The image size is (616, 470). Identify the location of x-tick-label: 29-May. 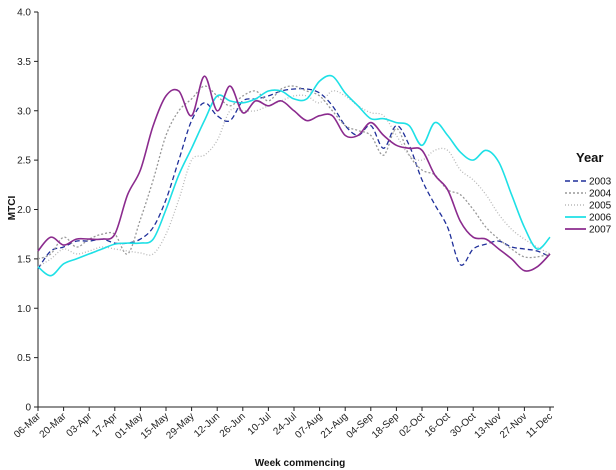
(180, 426).